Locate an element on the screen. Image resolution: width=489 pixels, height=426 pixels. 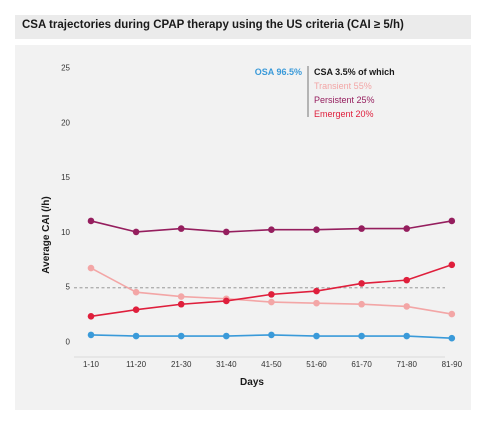
series-line-emergent is located at coordinates (271, 291).